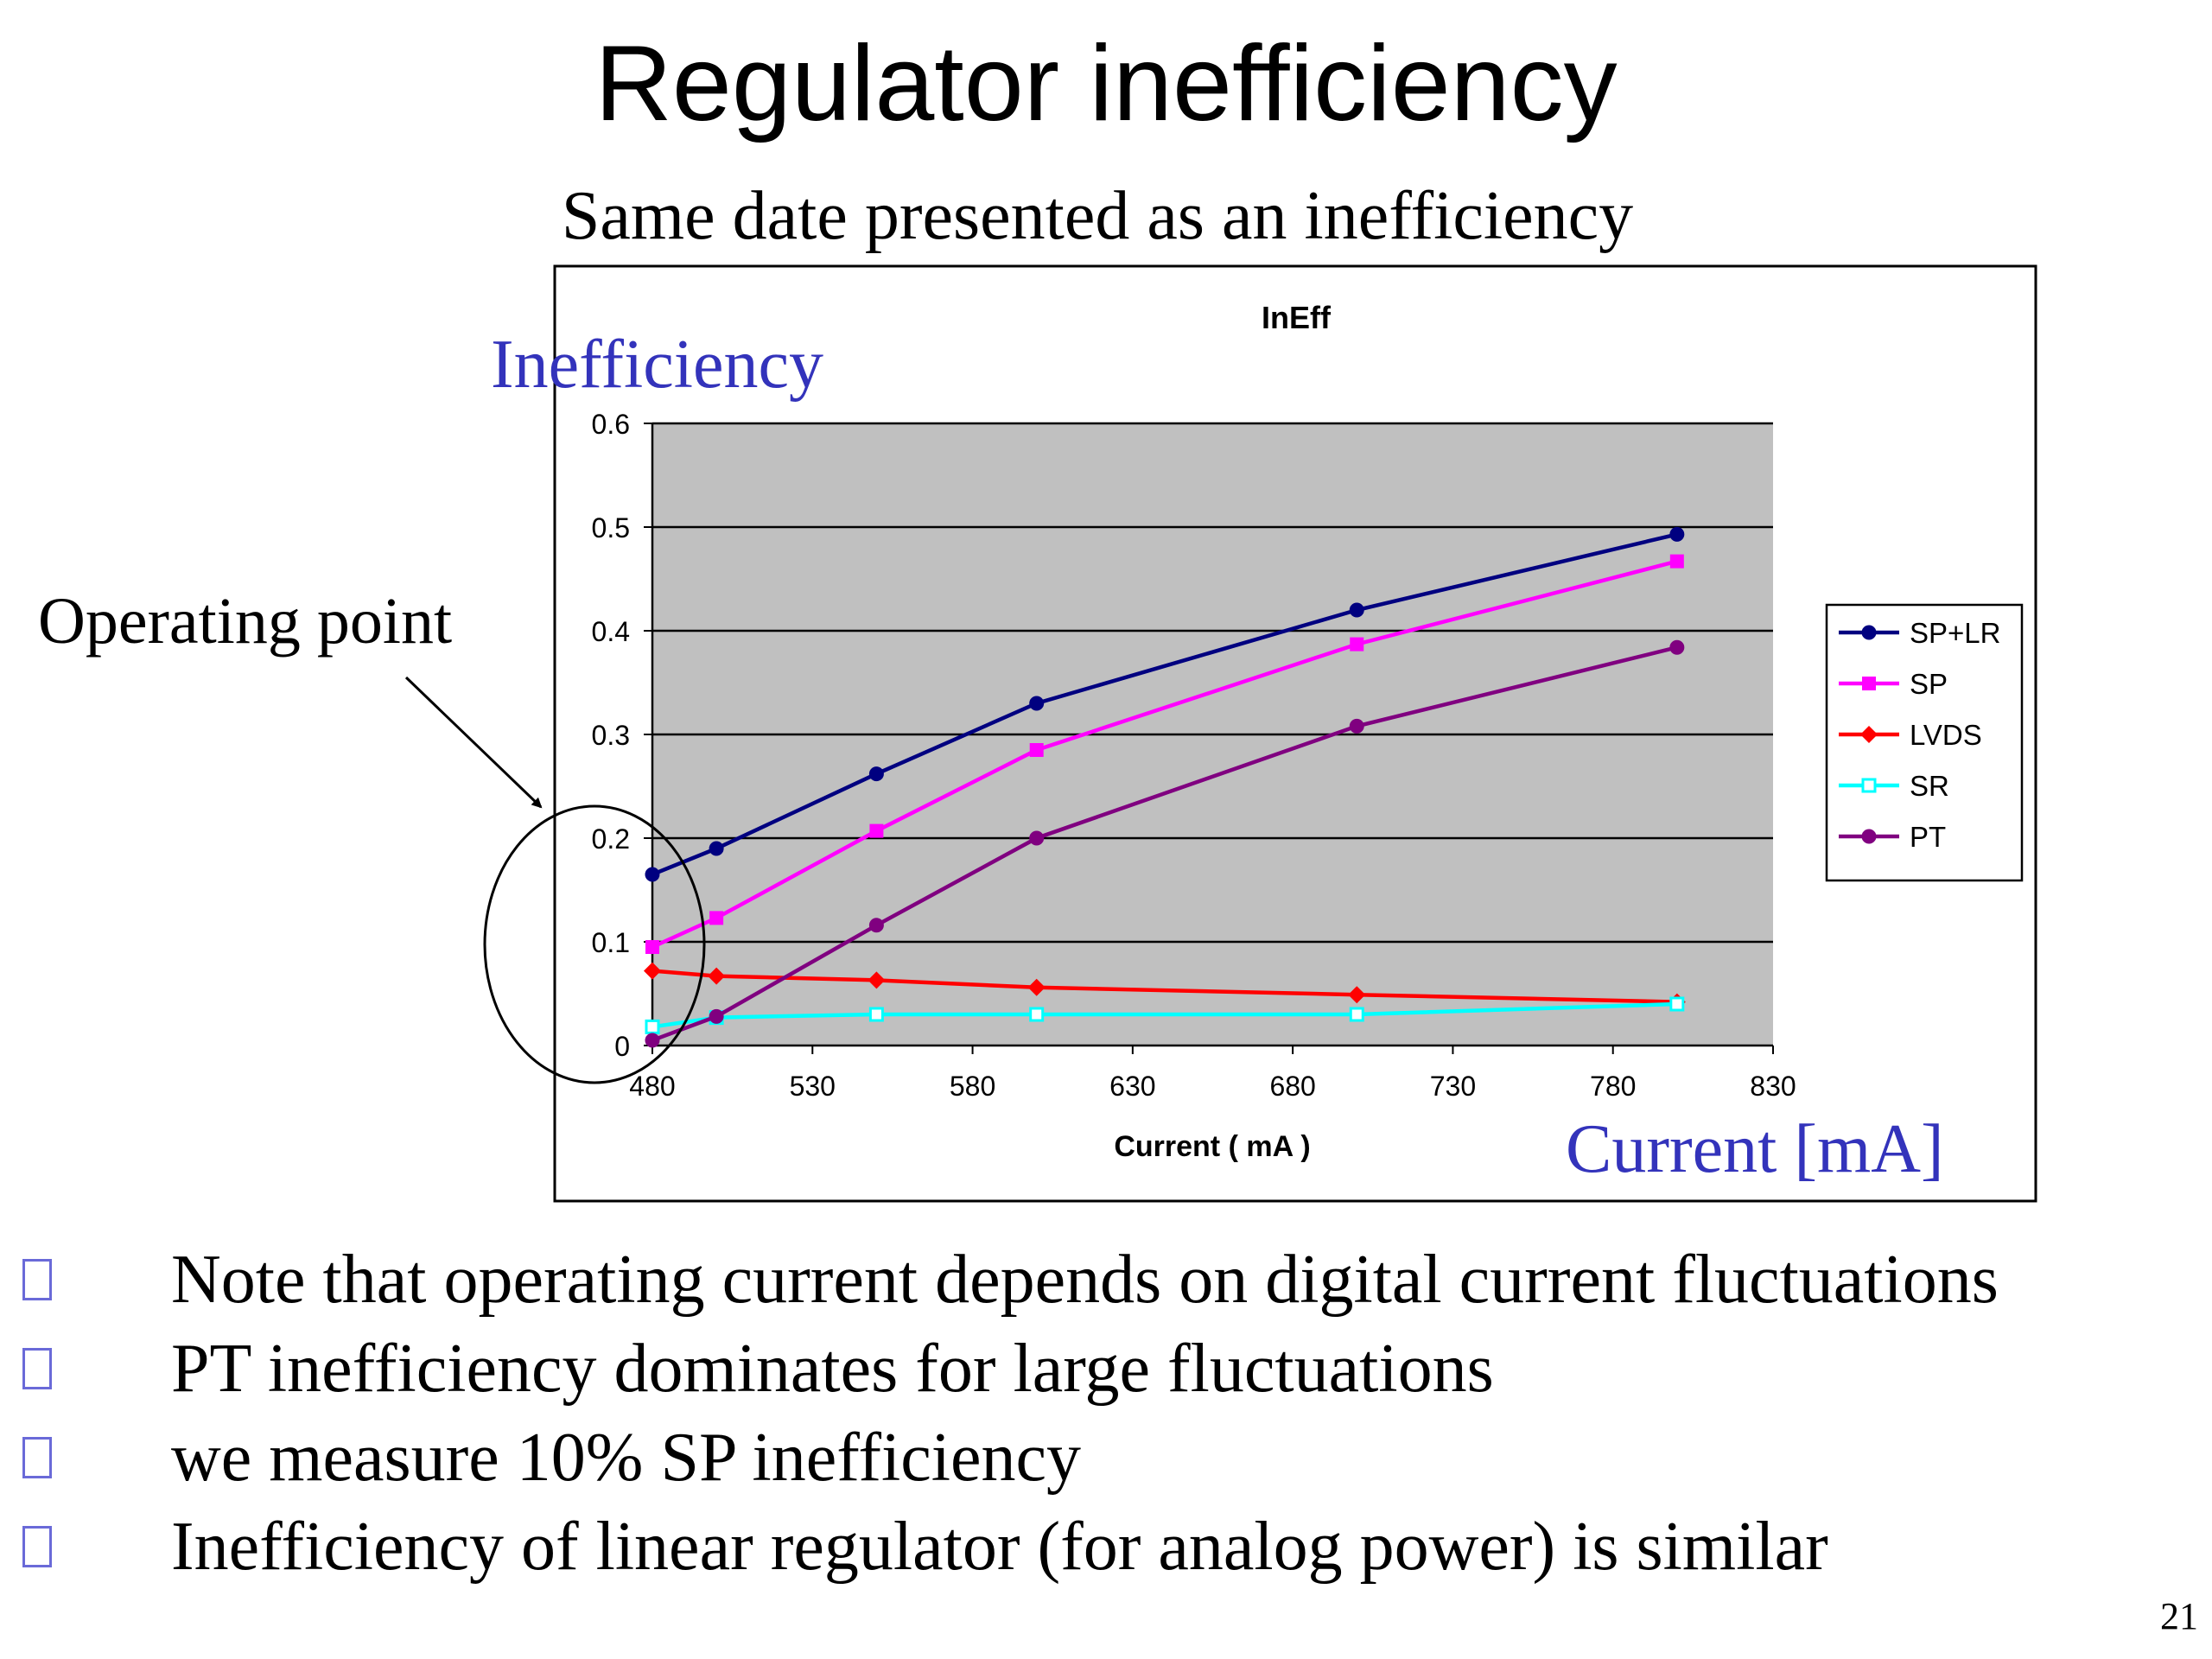 This screenshot has width=2212, height=1659. What do you see at coordinates (473, 742) in the screenshot?
I see `operating-point-arrow` at bounding box center [473, 742].